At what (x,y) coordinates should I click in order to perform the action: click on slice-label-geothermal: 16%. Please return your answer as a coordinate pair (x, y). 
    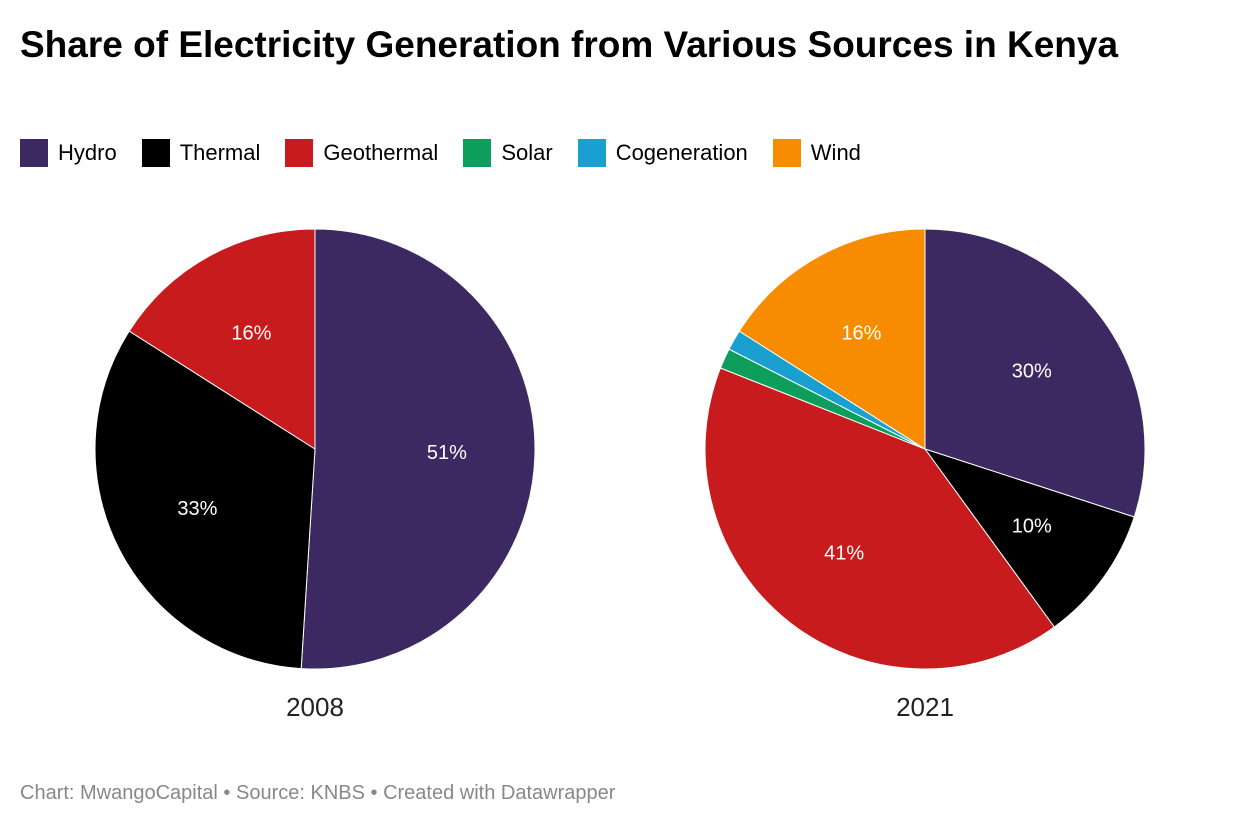
    Looking at the image, I should click on (251, 333).